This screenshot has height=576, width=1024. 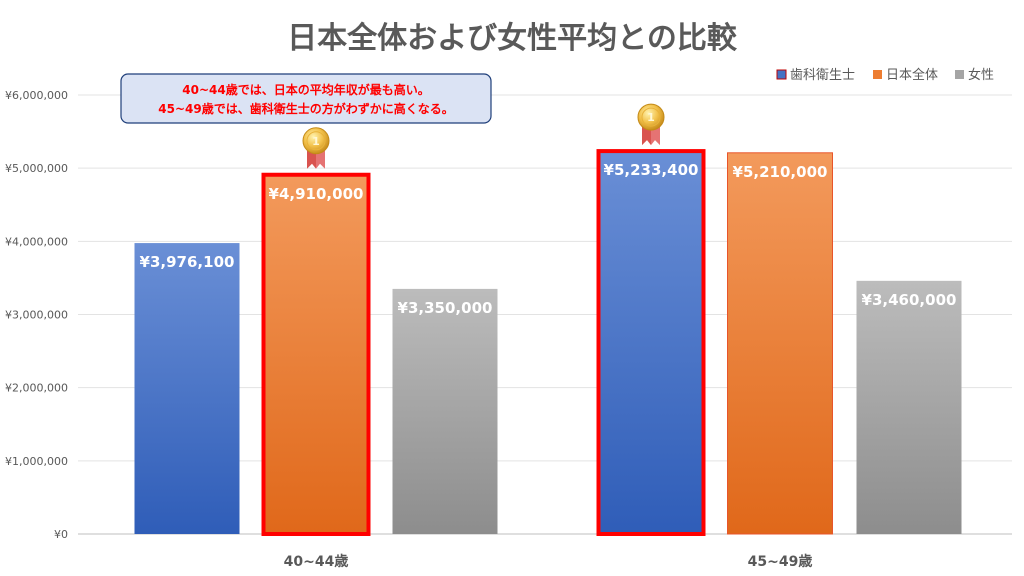 I want to click on y-tick-label: ¥5,000,000, so click(x=36, y=168).